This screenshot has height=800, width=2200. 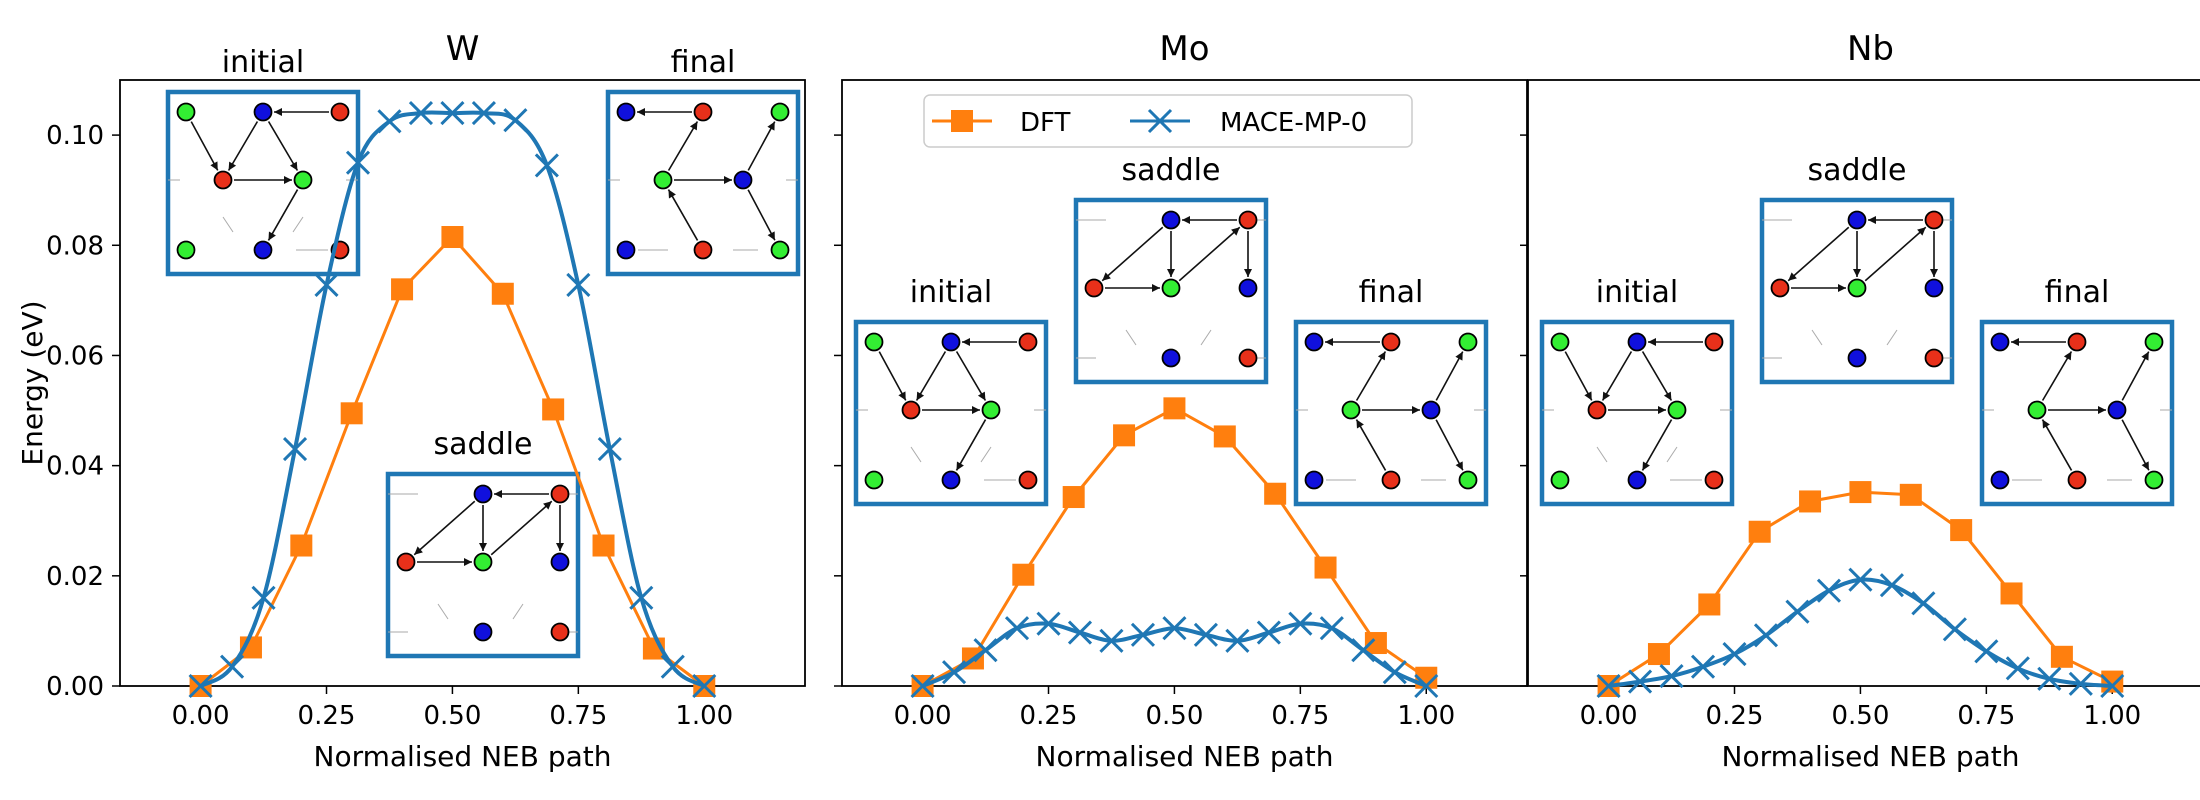 I want to click on x-tick-label: 0.00, so click(x=1609, y=716).